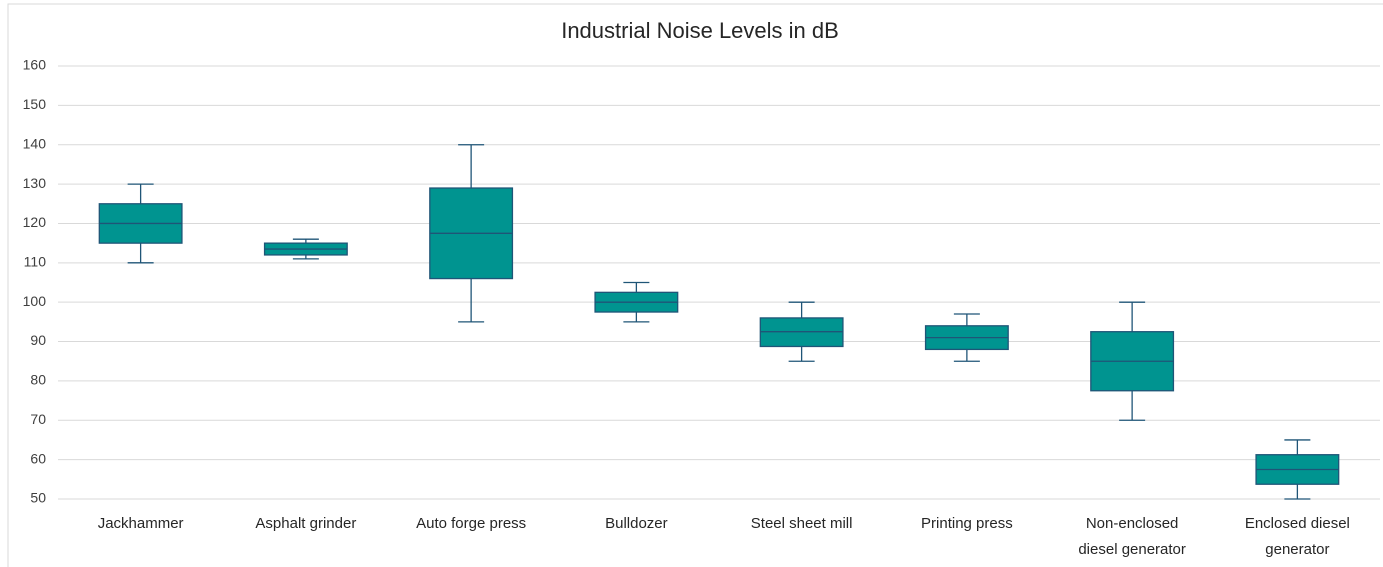 The image size is (1383, 567). Describe the element at coordinates (140, 523) in the screenshot. I see `x-tick-label: Jackhammer` at that location.